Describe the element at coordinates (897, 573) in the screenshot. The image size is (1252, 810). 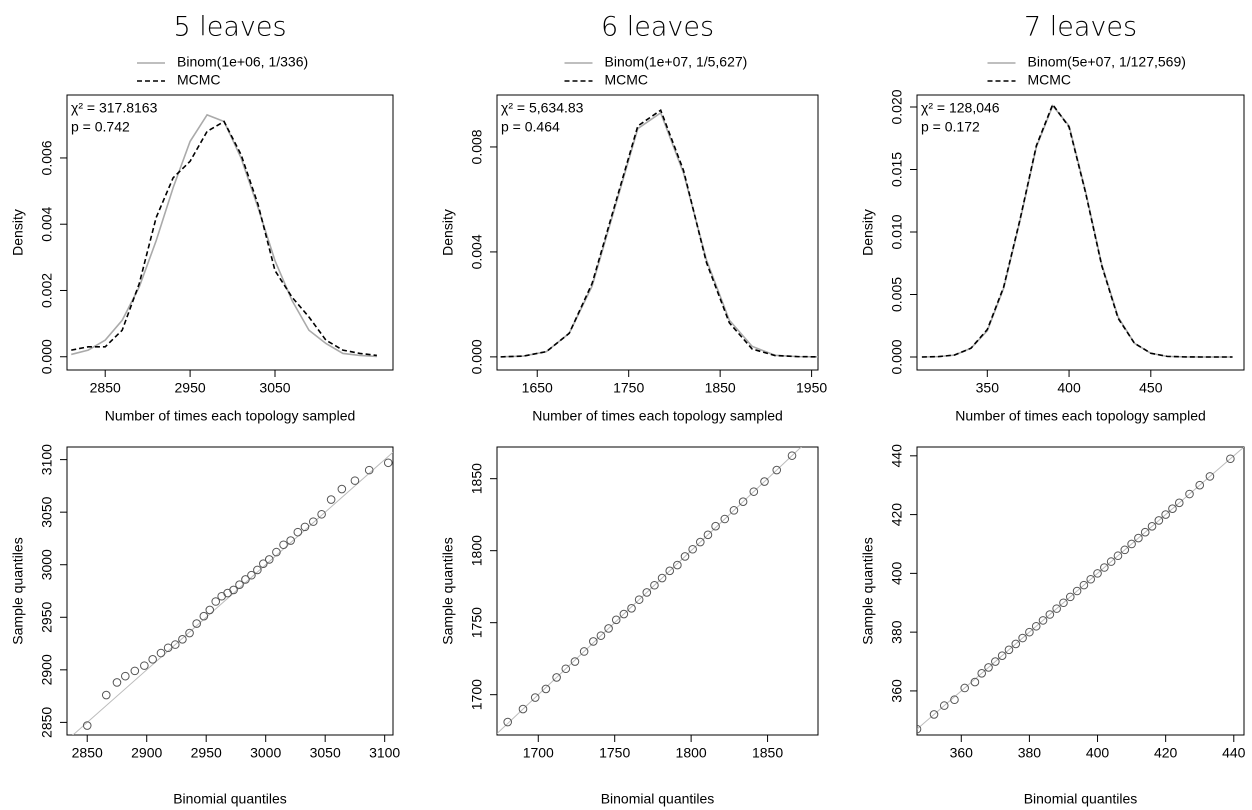
I see `y-tick-label: 400` at that location.